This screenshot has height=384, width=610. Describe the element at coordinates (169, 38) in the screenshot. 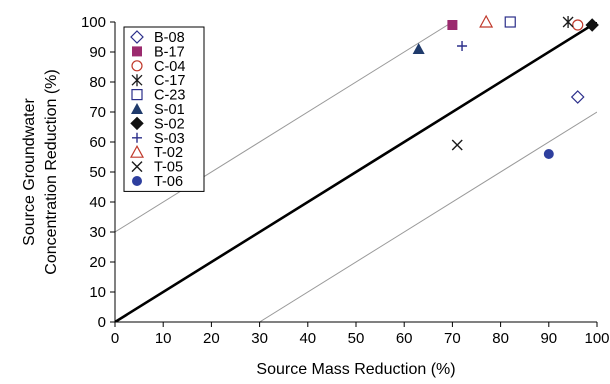

I see `legend-label-b-08: B-08` at that location.